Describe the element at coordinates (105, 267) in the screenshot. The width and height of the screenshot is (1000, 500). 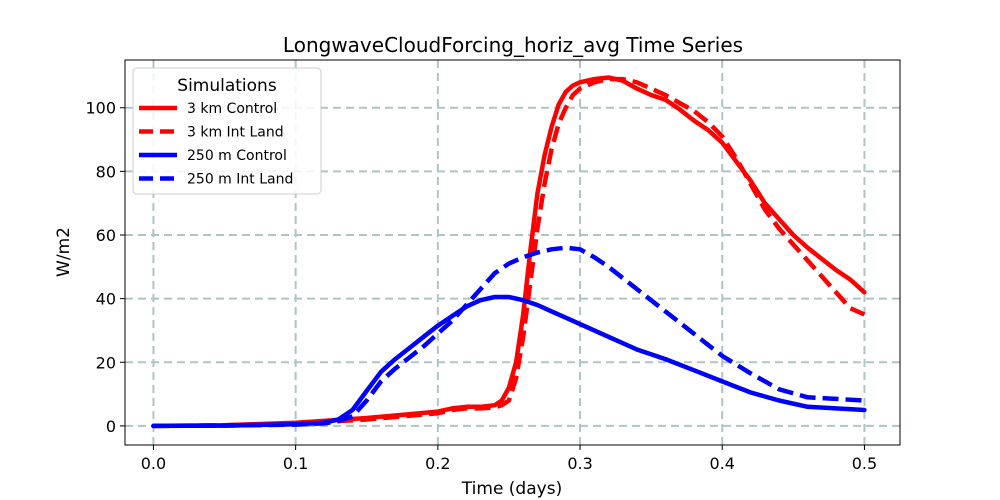
I see `y-axis-ticks: 0 20 40 60 80 100` at that location.